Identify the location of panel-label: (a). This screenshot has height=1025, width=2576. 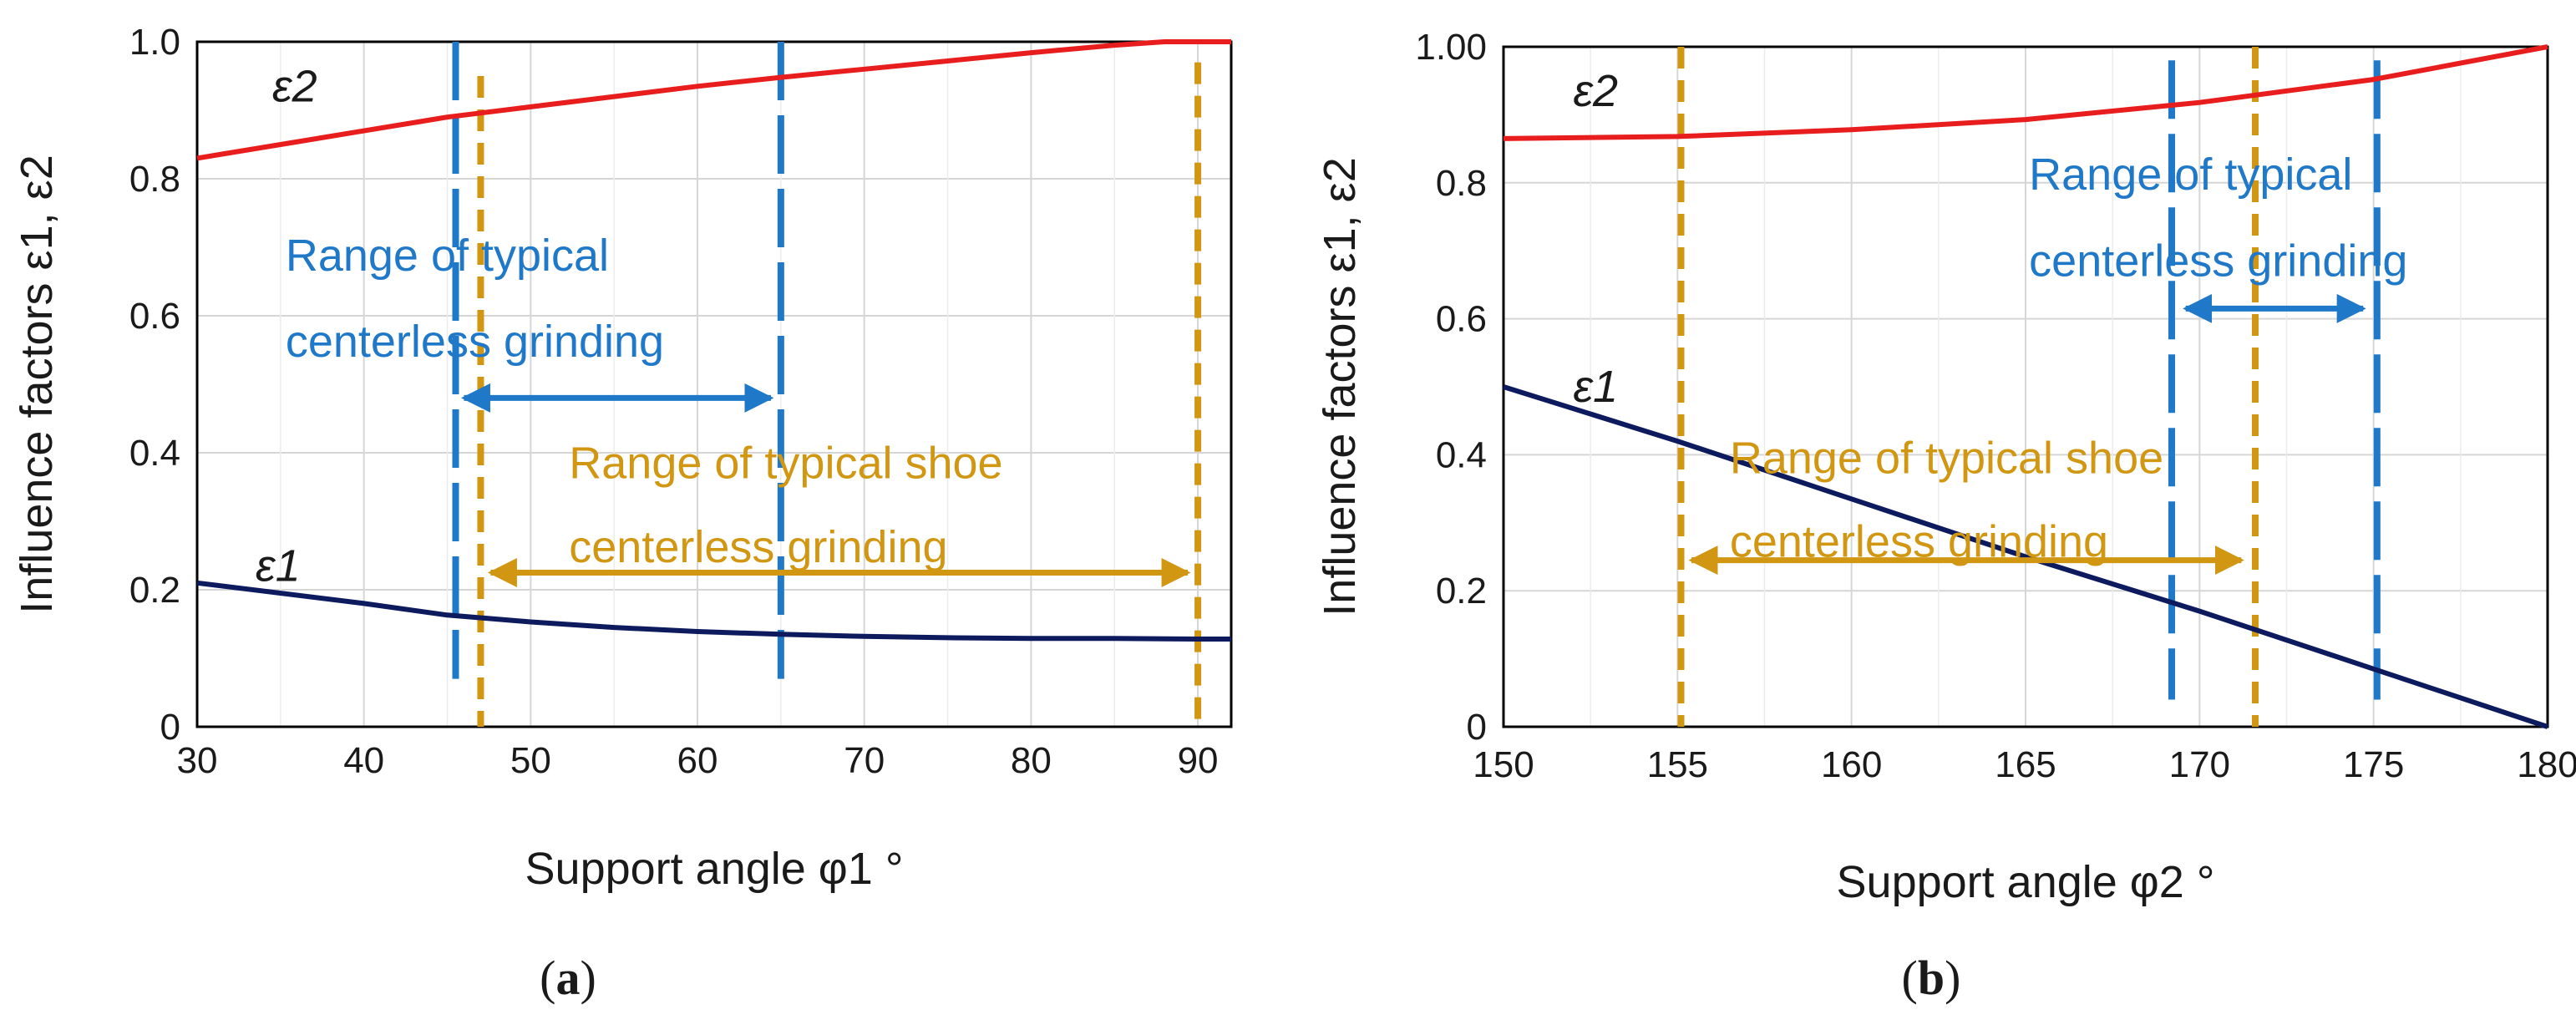
(568, 978).